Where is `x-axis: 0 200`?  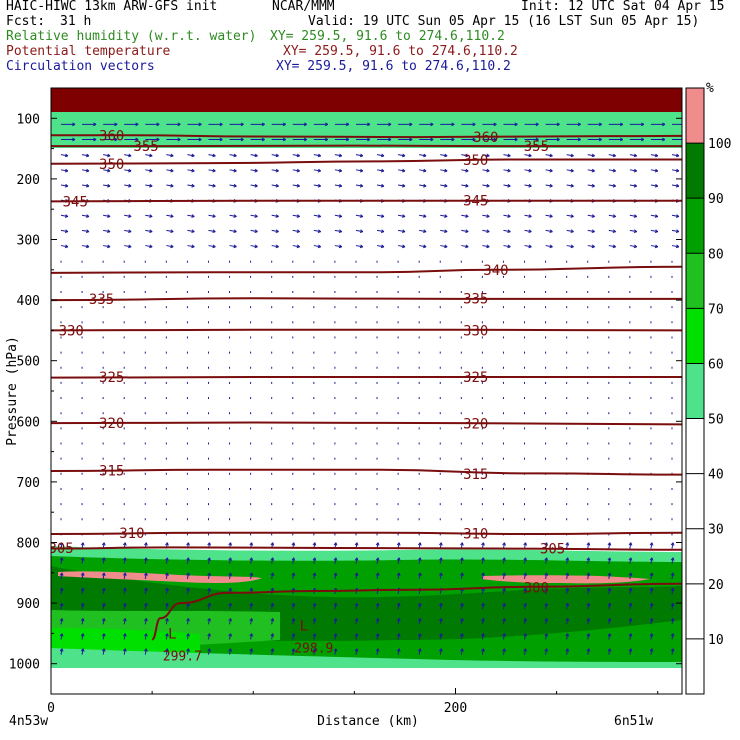
x-axis: 0 200 is located at coordinates (353, 702).